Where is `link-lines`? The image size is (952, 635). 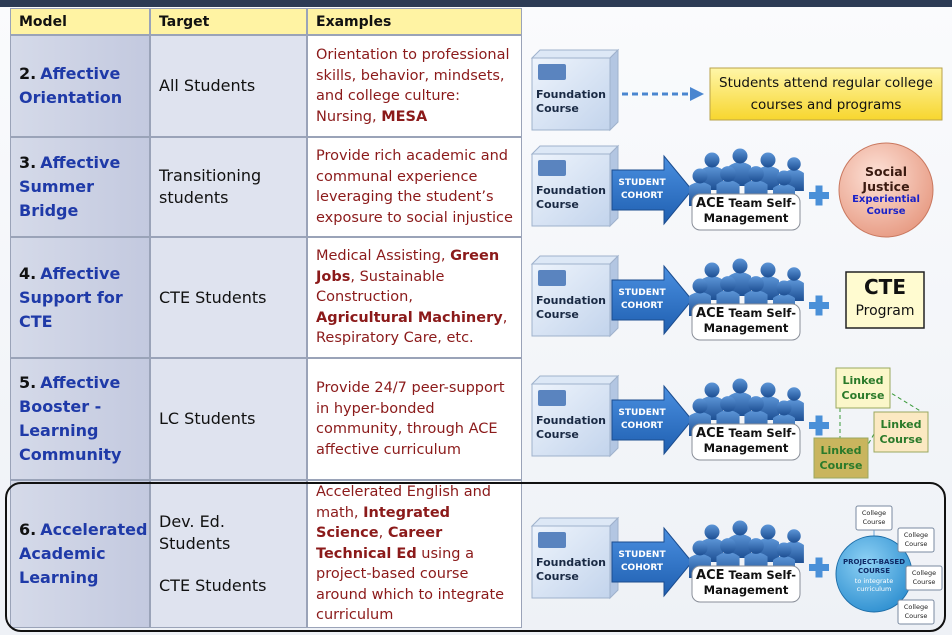
link-lines is located at coordinates (881, 419).